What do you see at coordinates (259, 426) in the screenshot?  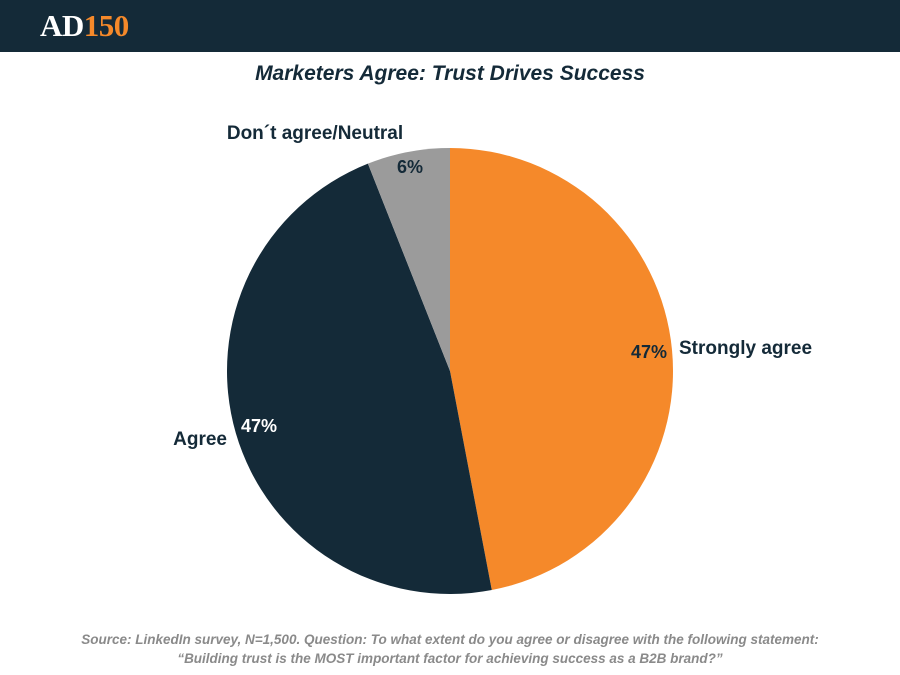 I see `value-label-agree: 47%` at bounding box center [259, 426].